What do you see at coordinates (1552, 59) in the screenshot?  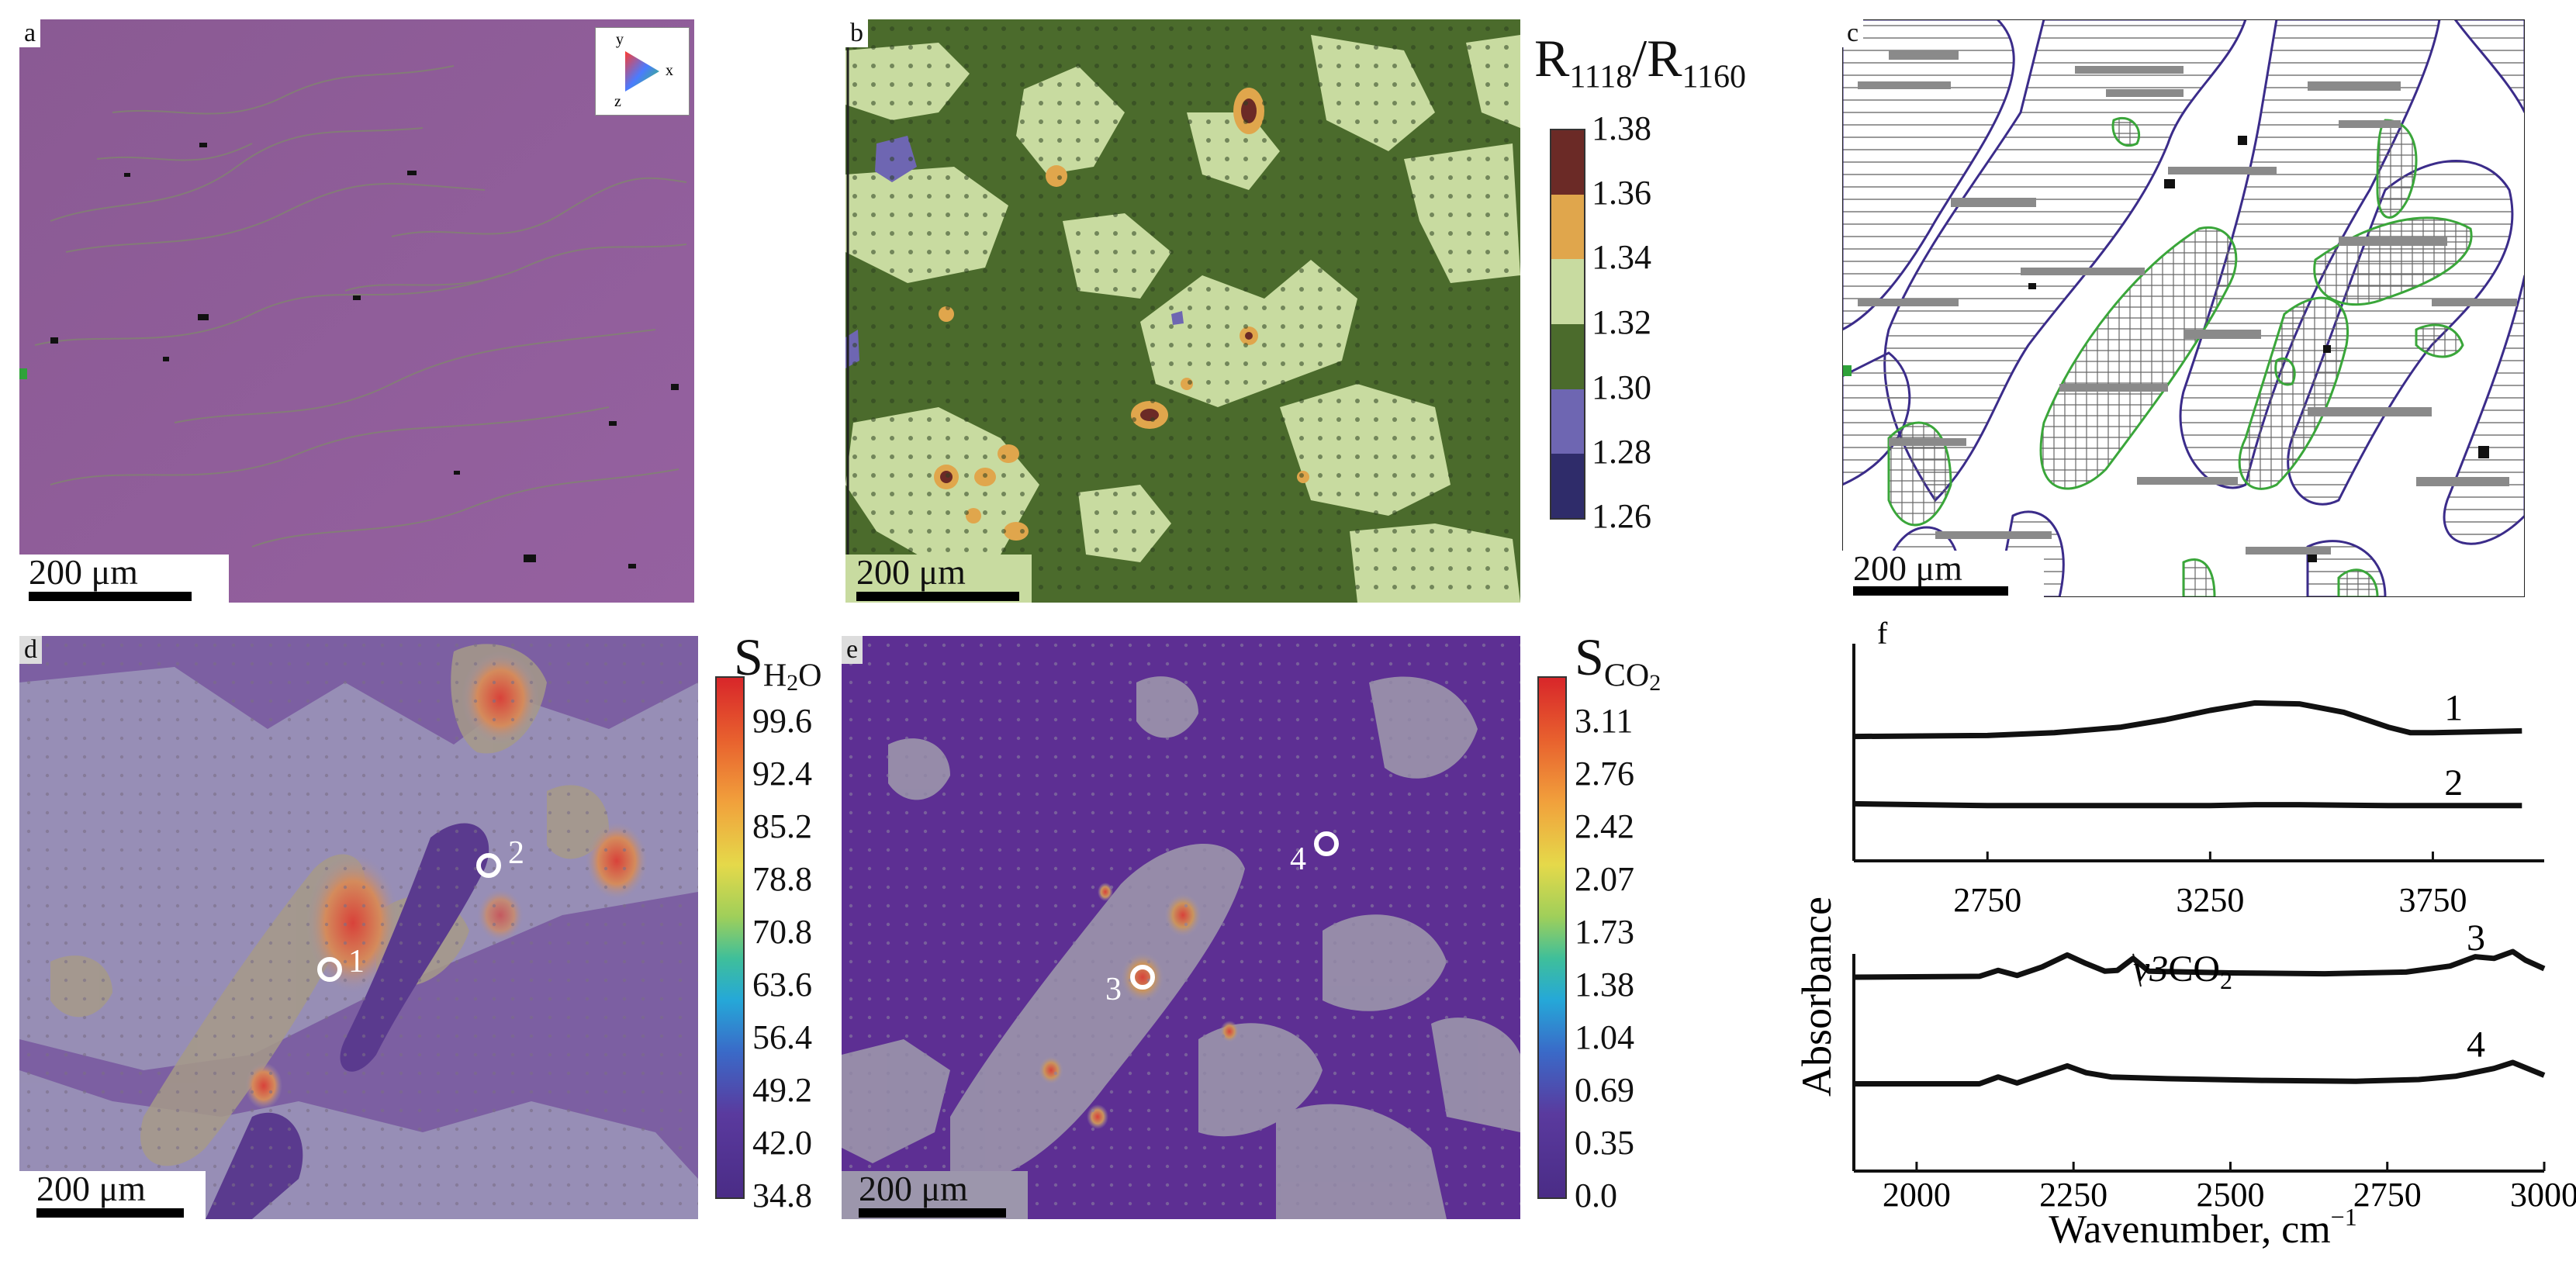 I see `colorbar-b-title-main: R` at bounding box center [1552, 59].